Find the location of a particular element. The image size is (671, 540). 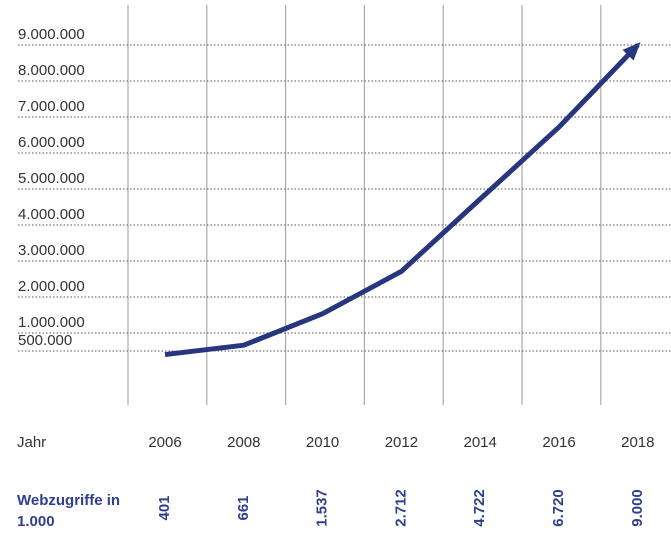

y-tick-label: 6.000.000 is located at coordinates (51, 142).